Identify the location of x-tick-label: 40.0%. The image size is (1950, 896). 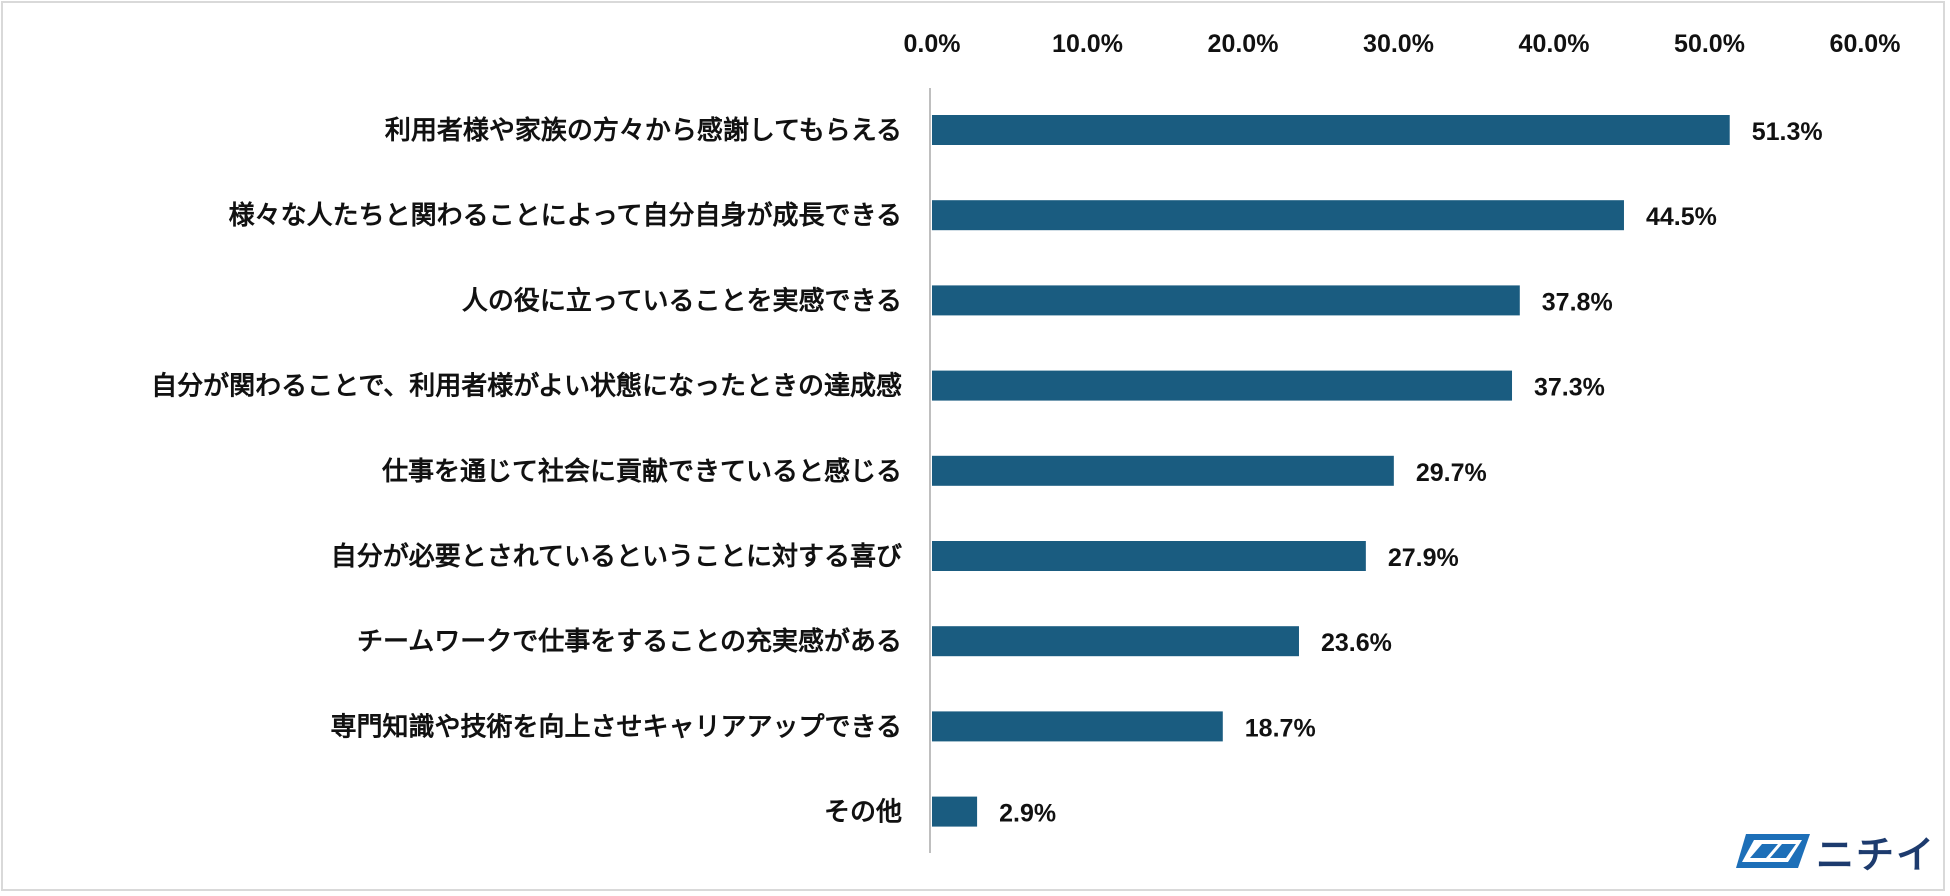
(1554, 44).